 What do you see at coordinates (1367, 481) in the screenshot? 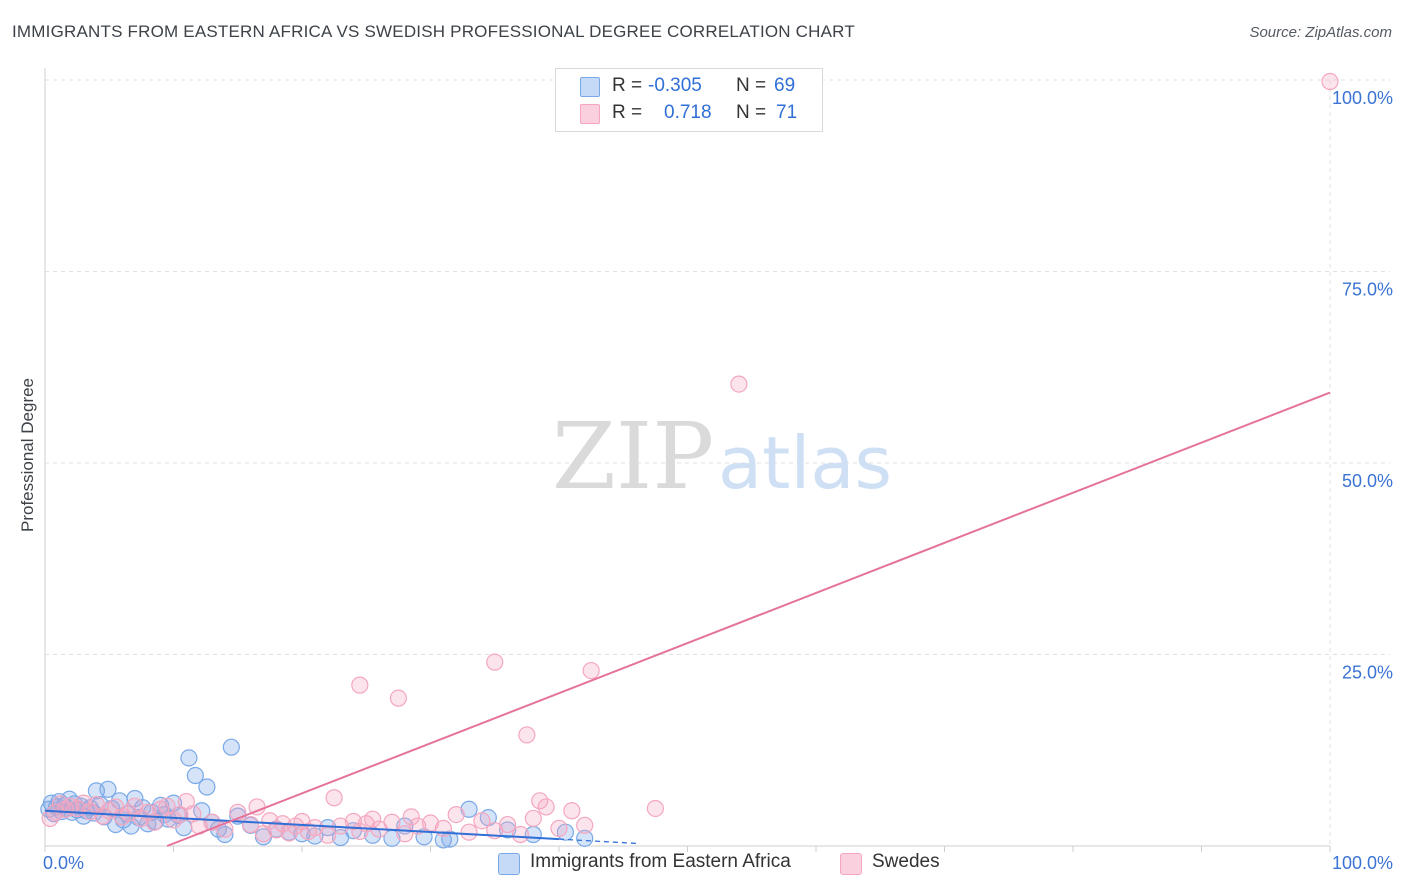
I see `y-tick-label: 50.0%` at bounding box center [1367, 481].